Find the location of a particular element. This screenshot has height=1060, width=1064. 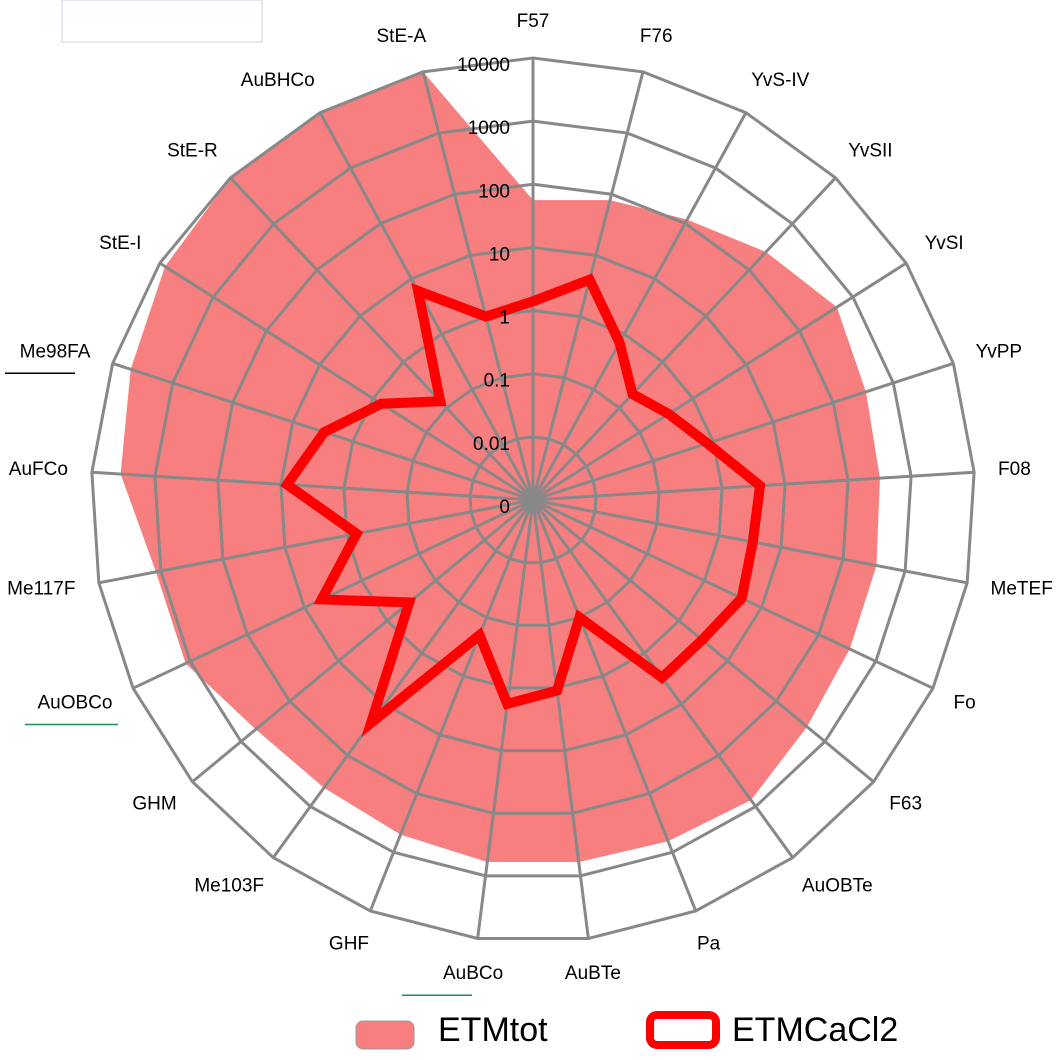

category-label: StE-R is located at coordinates (192, 151).